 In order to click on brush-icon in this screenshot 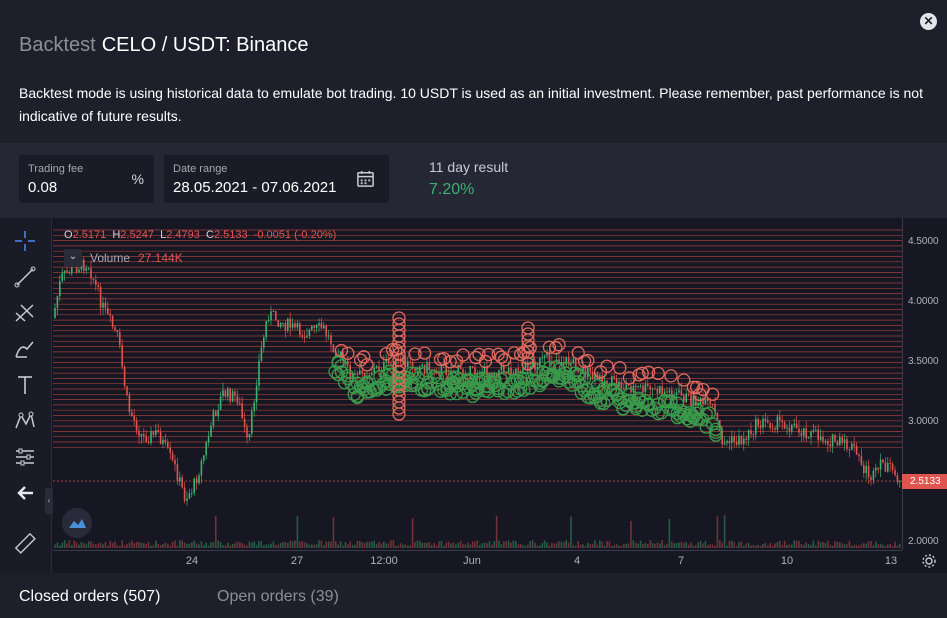, I will do `click(25, 349)`.